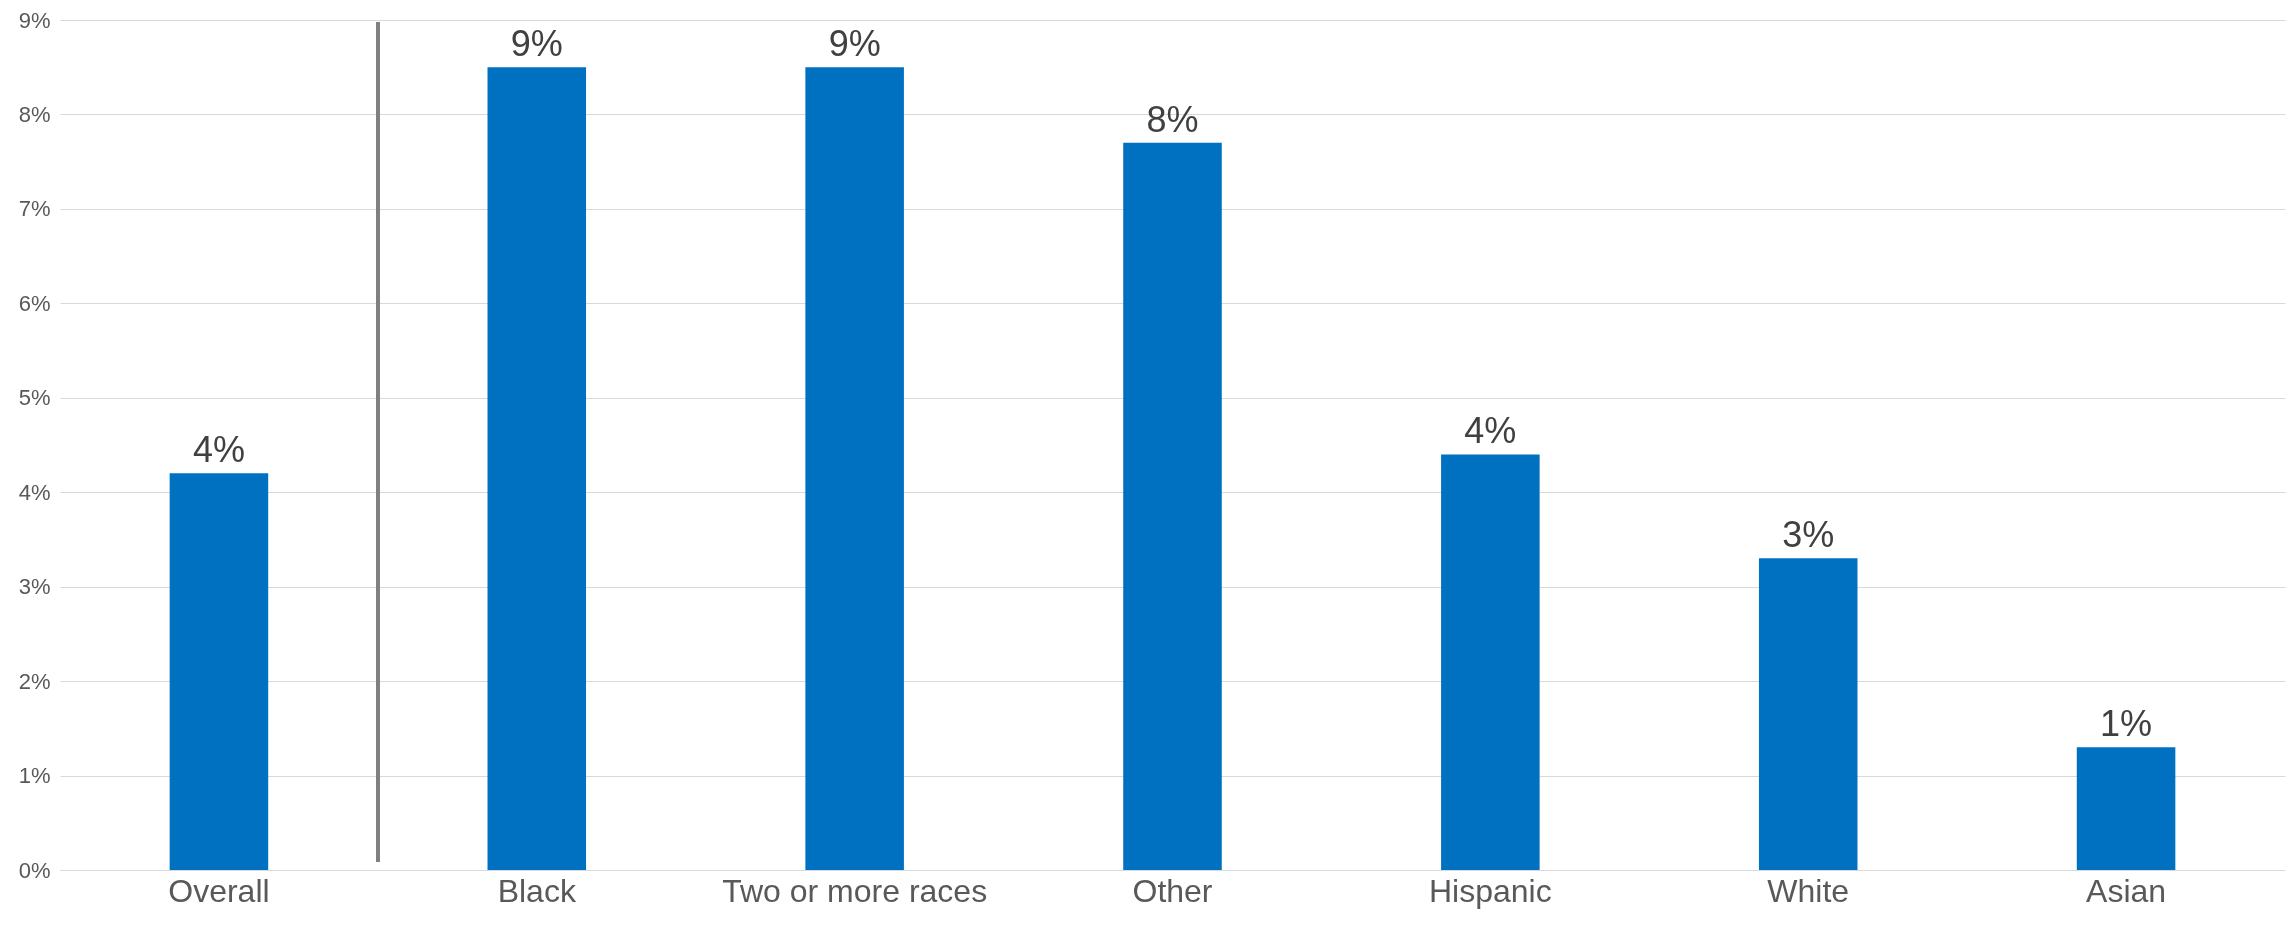 The height and width of the screenshot is (934, 2292). What do you see at coordinates (34, 870) in the screenshot?
I see `y-tick-label: 0%` at bounding box center [34, 870].